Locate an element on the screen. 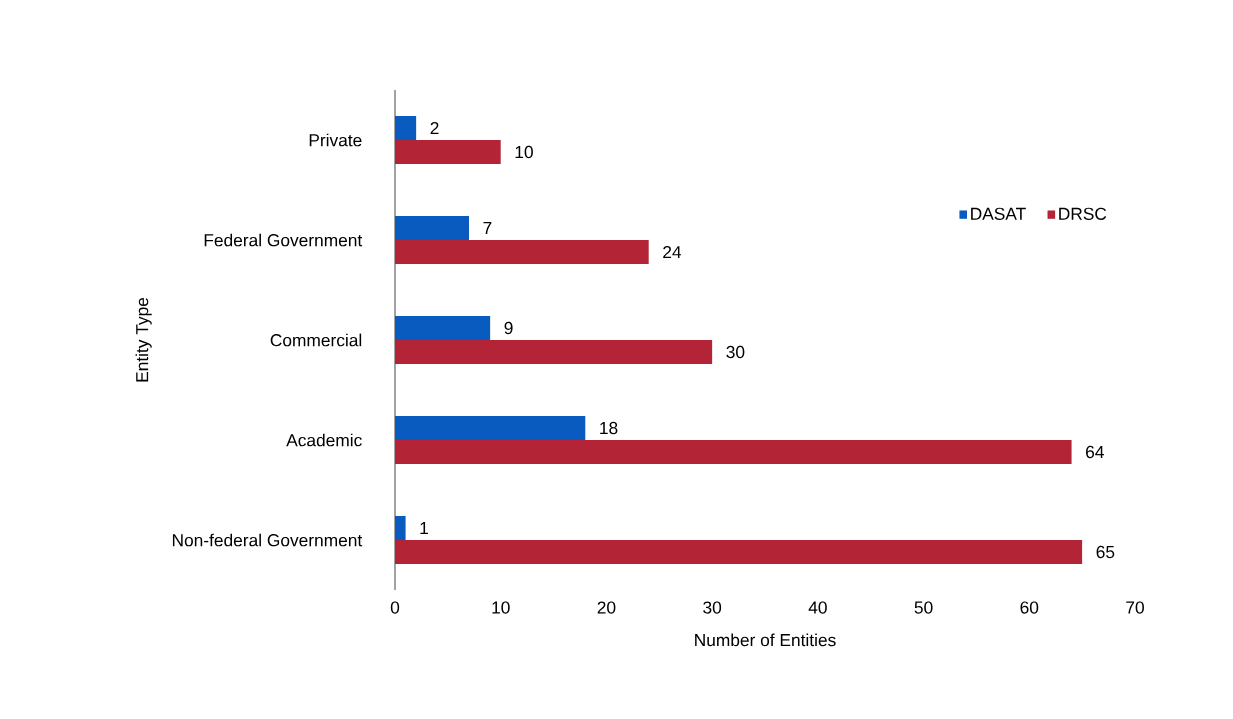 This screenshot has width=1233, height=719. data-label: 65 is located at coordinates (1105, 552).